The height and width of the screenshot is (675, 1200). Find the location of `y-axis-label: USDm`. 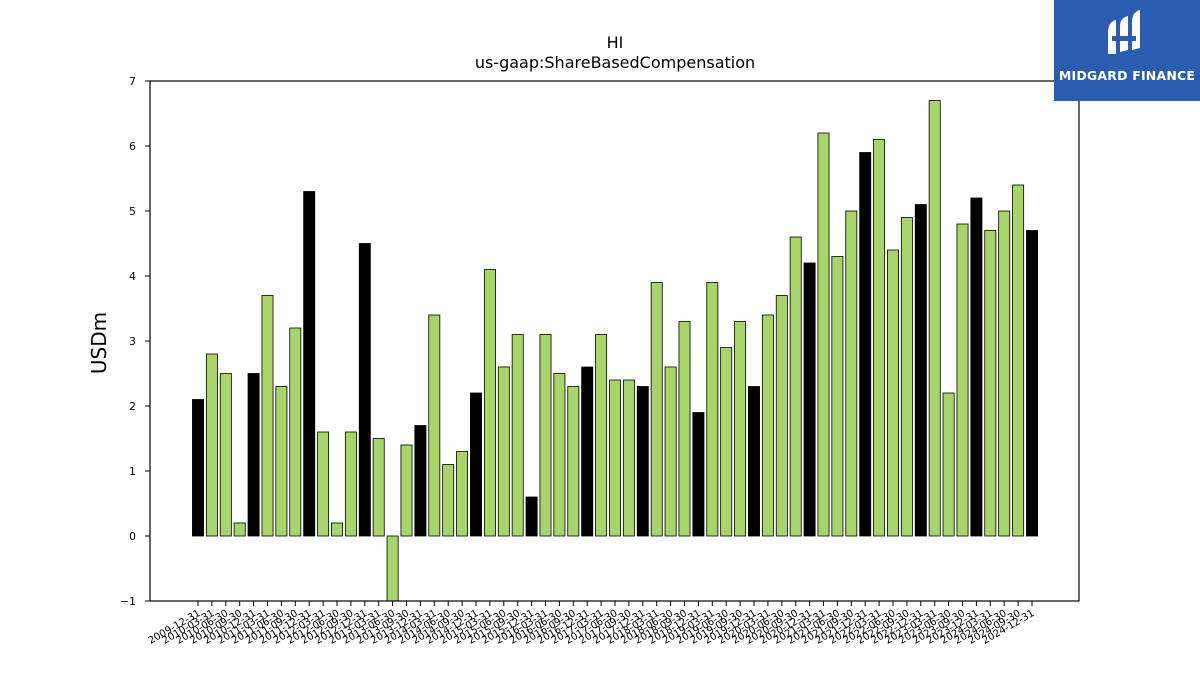

y-axis-label: USDm is located at coordinates (99, 343).